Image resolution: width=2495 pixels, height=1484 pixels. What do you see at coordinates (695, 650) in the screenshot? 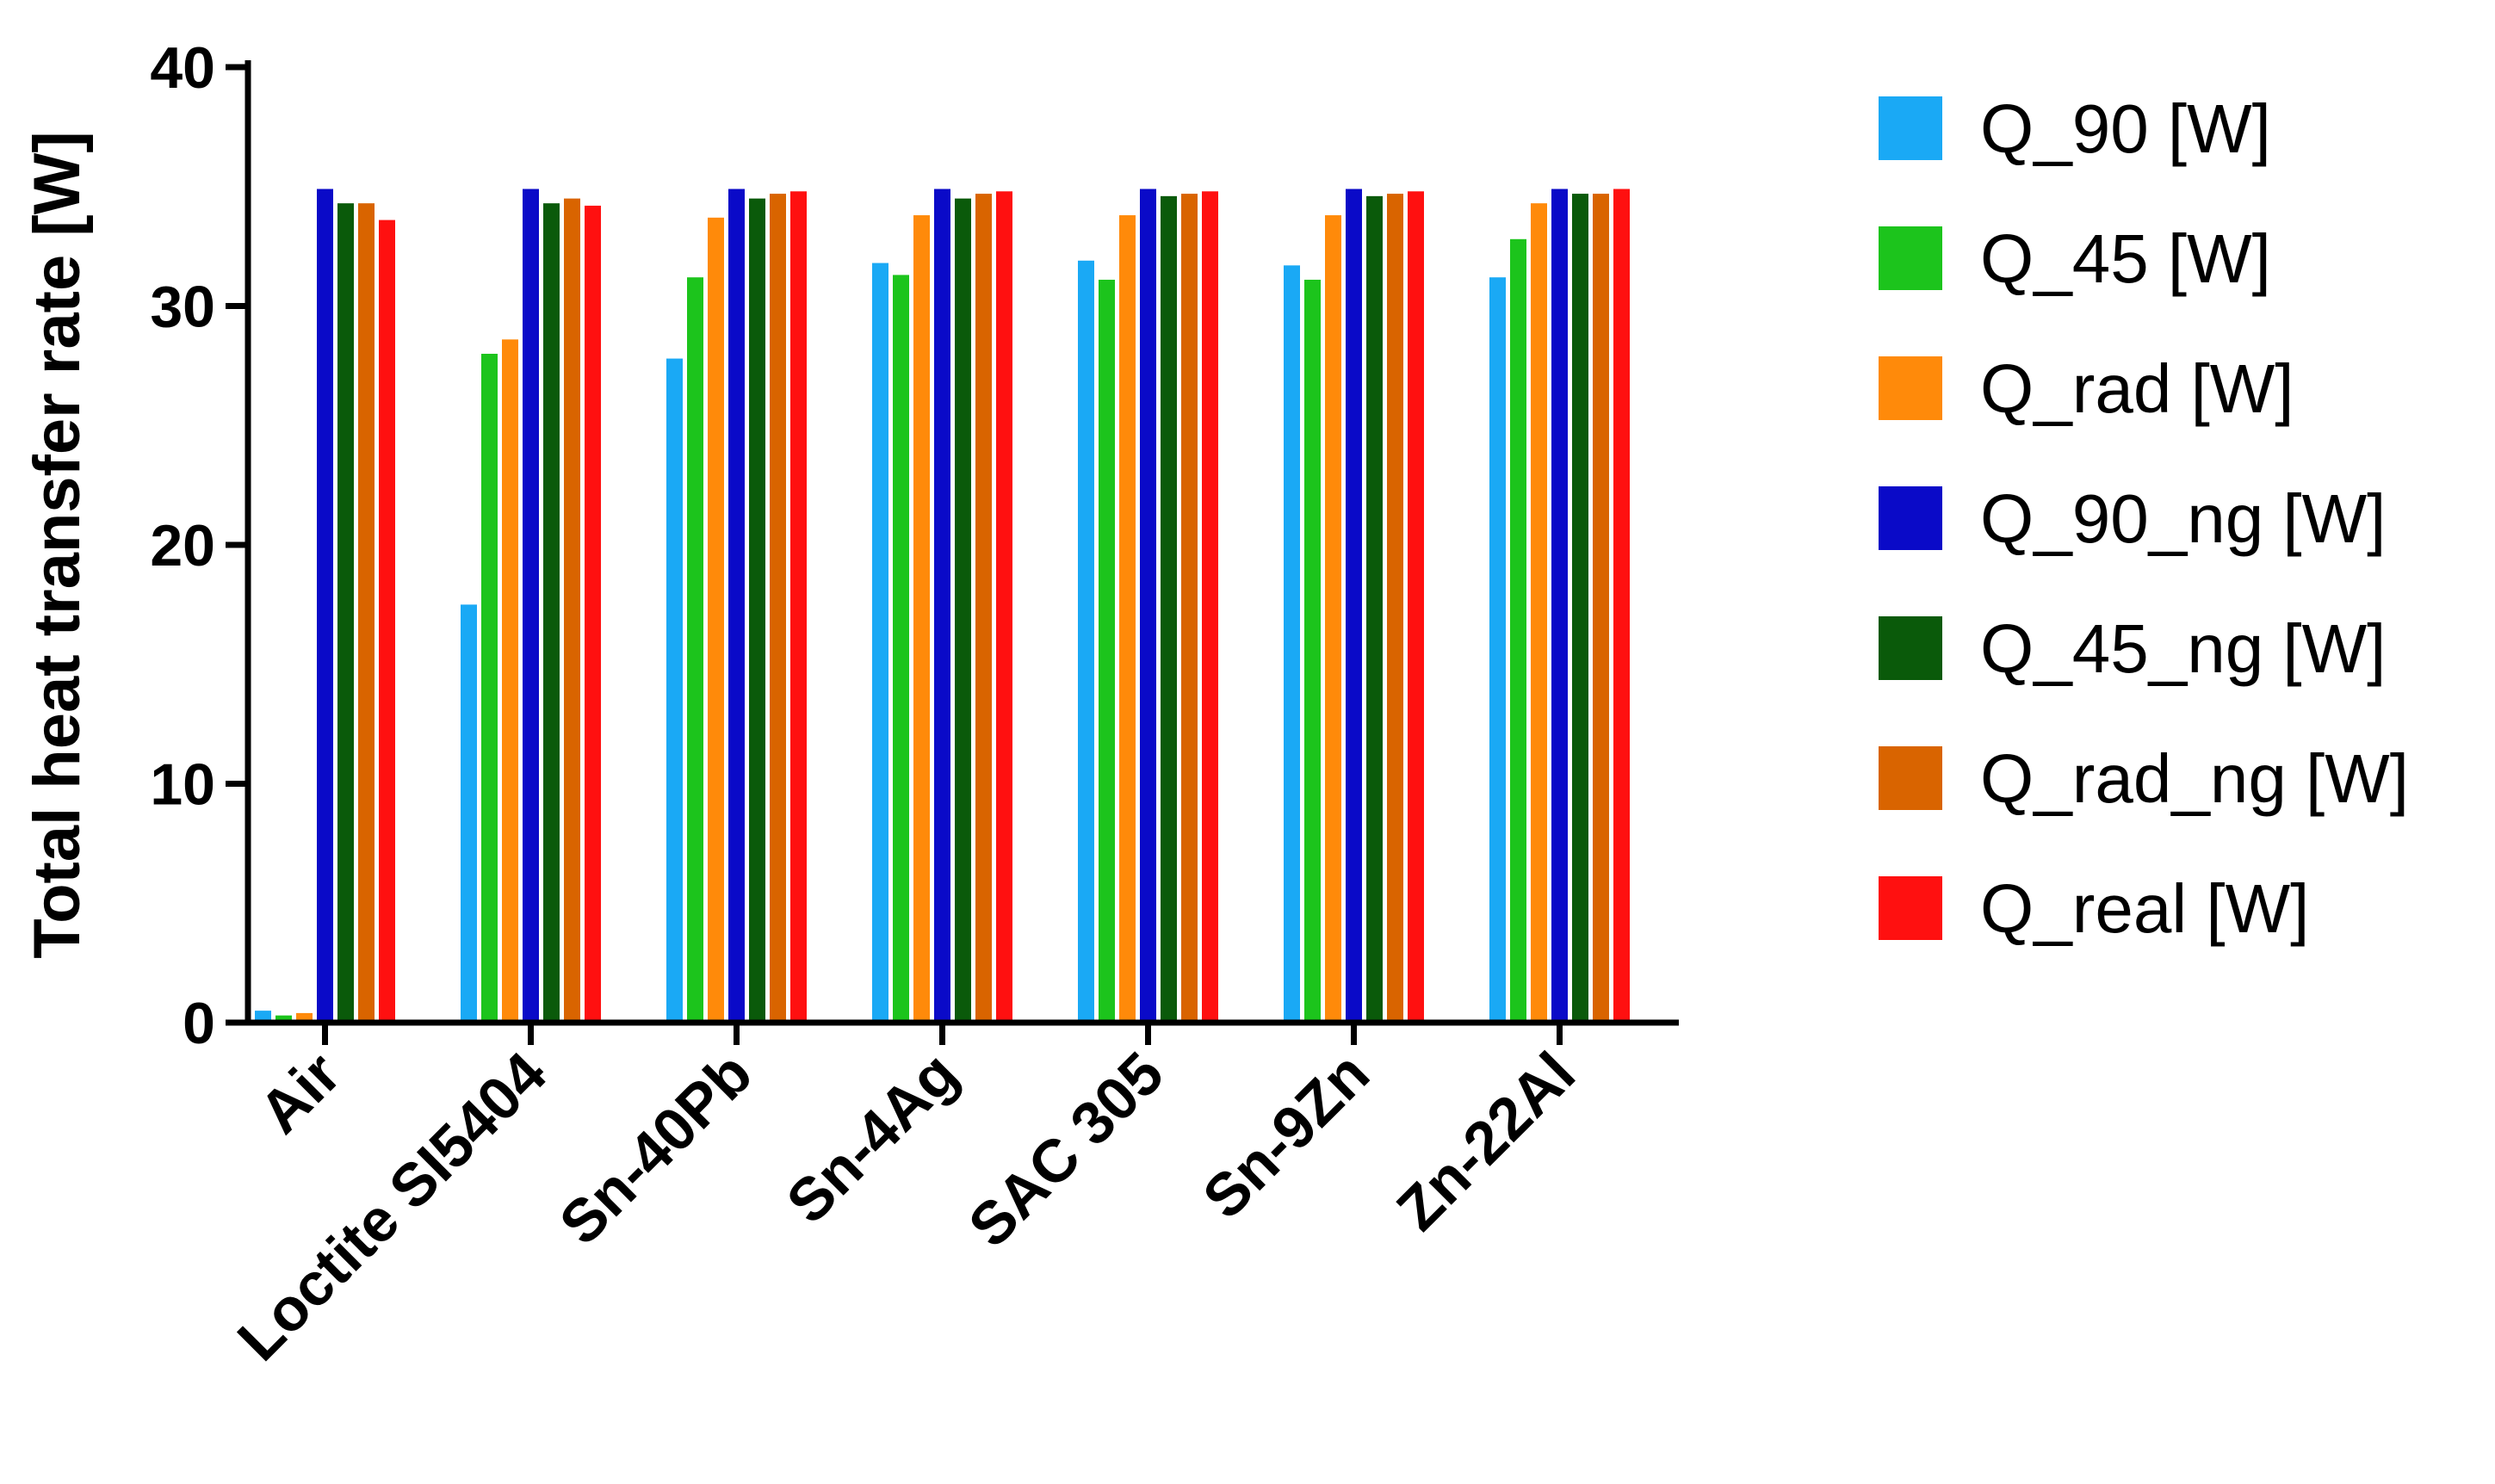
I see `bar-sn-40pb-q-45-w` at bounding box center [695, 650].